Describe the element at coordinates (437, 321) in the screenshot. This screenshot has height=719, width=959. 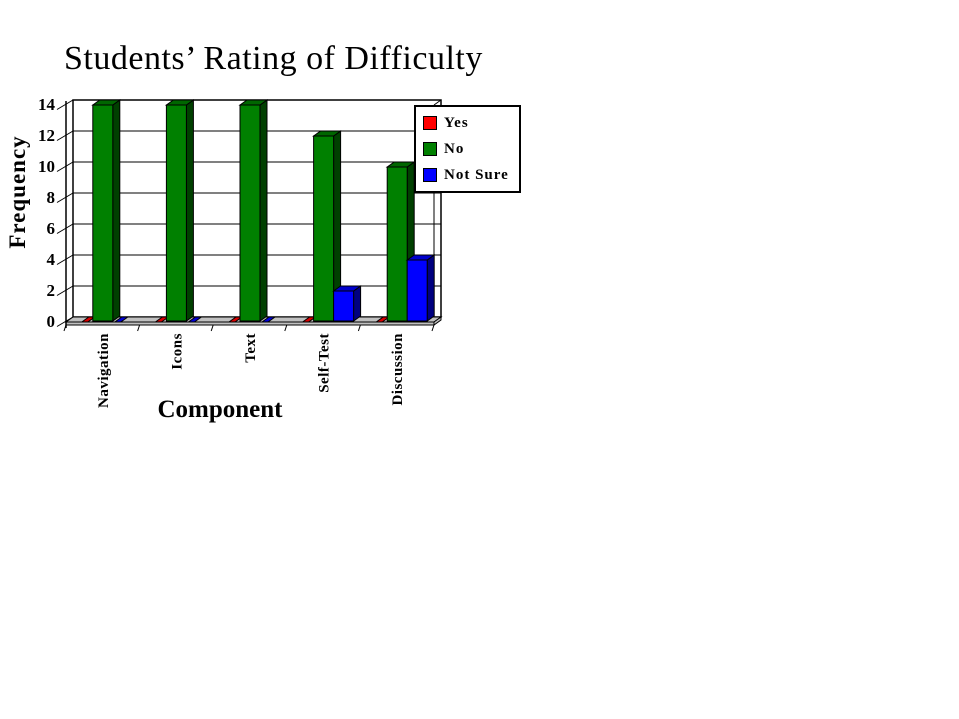
I see `floor-right` at that location.